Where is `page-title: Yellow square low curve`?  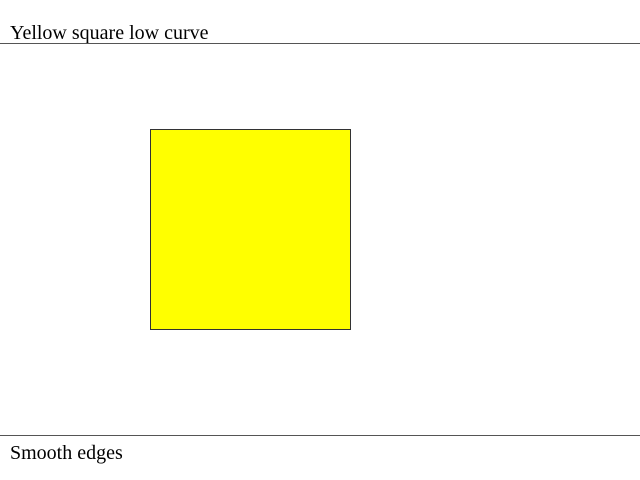 page-title: Yellow square low curve is located at coordinates (109, 33).